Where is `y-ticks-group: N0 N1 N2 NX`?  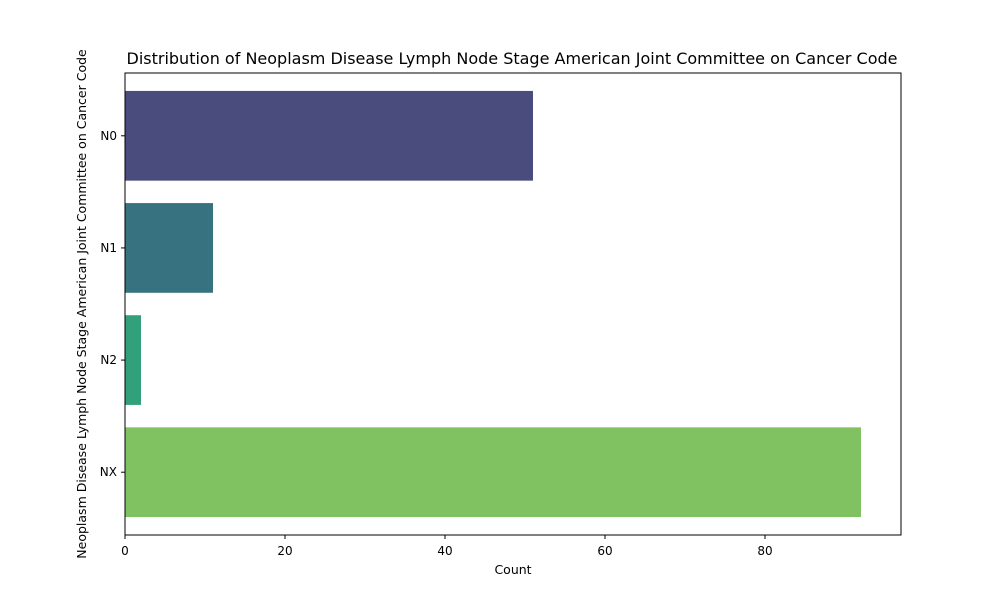 y-ticks-group: N0 N1 N2 NX is located at coordinates (112, 304).